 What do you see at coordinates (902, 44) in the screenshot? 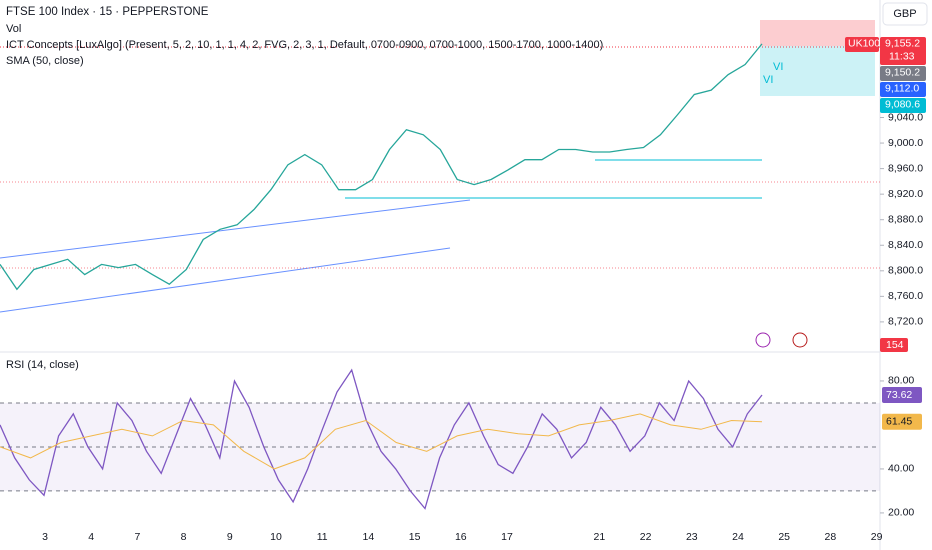
I see `price-tag-label: 9,155.2` at bounding box center [902, 44].